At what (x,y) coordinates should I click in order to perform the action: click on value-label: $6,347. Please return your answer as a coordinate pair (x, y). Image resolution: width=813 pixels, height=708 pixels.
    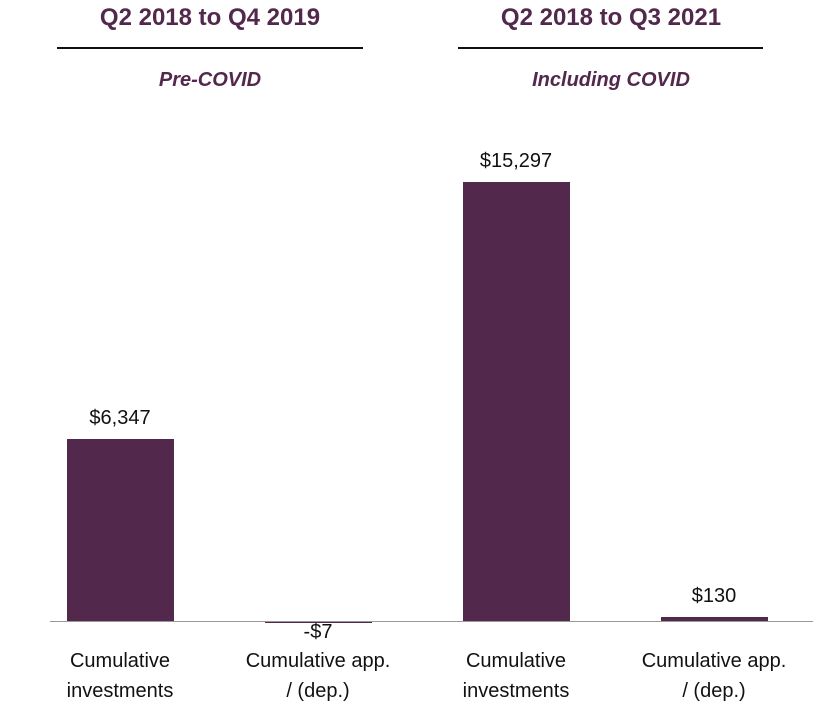
    Looking at the image, I should click on (120, 417).